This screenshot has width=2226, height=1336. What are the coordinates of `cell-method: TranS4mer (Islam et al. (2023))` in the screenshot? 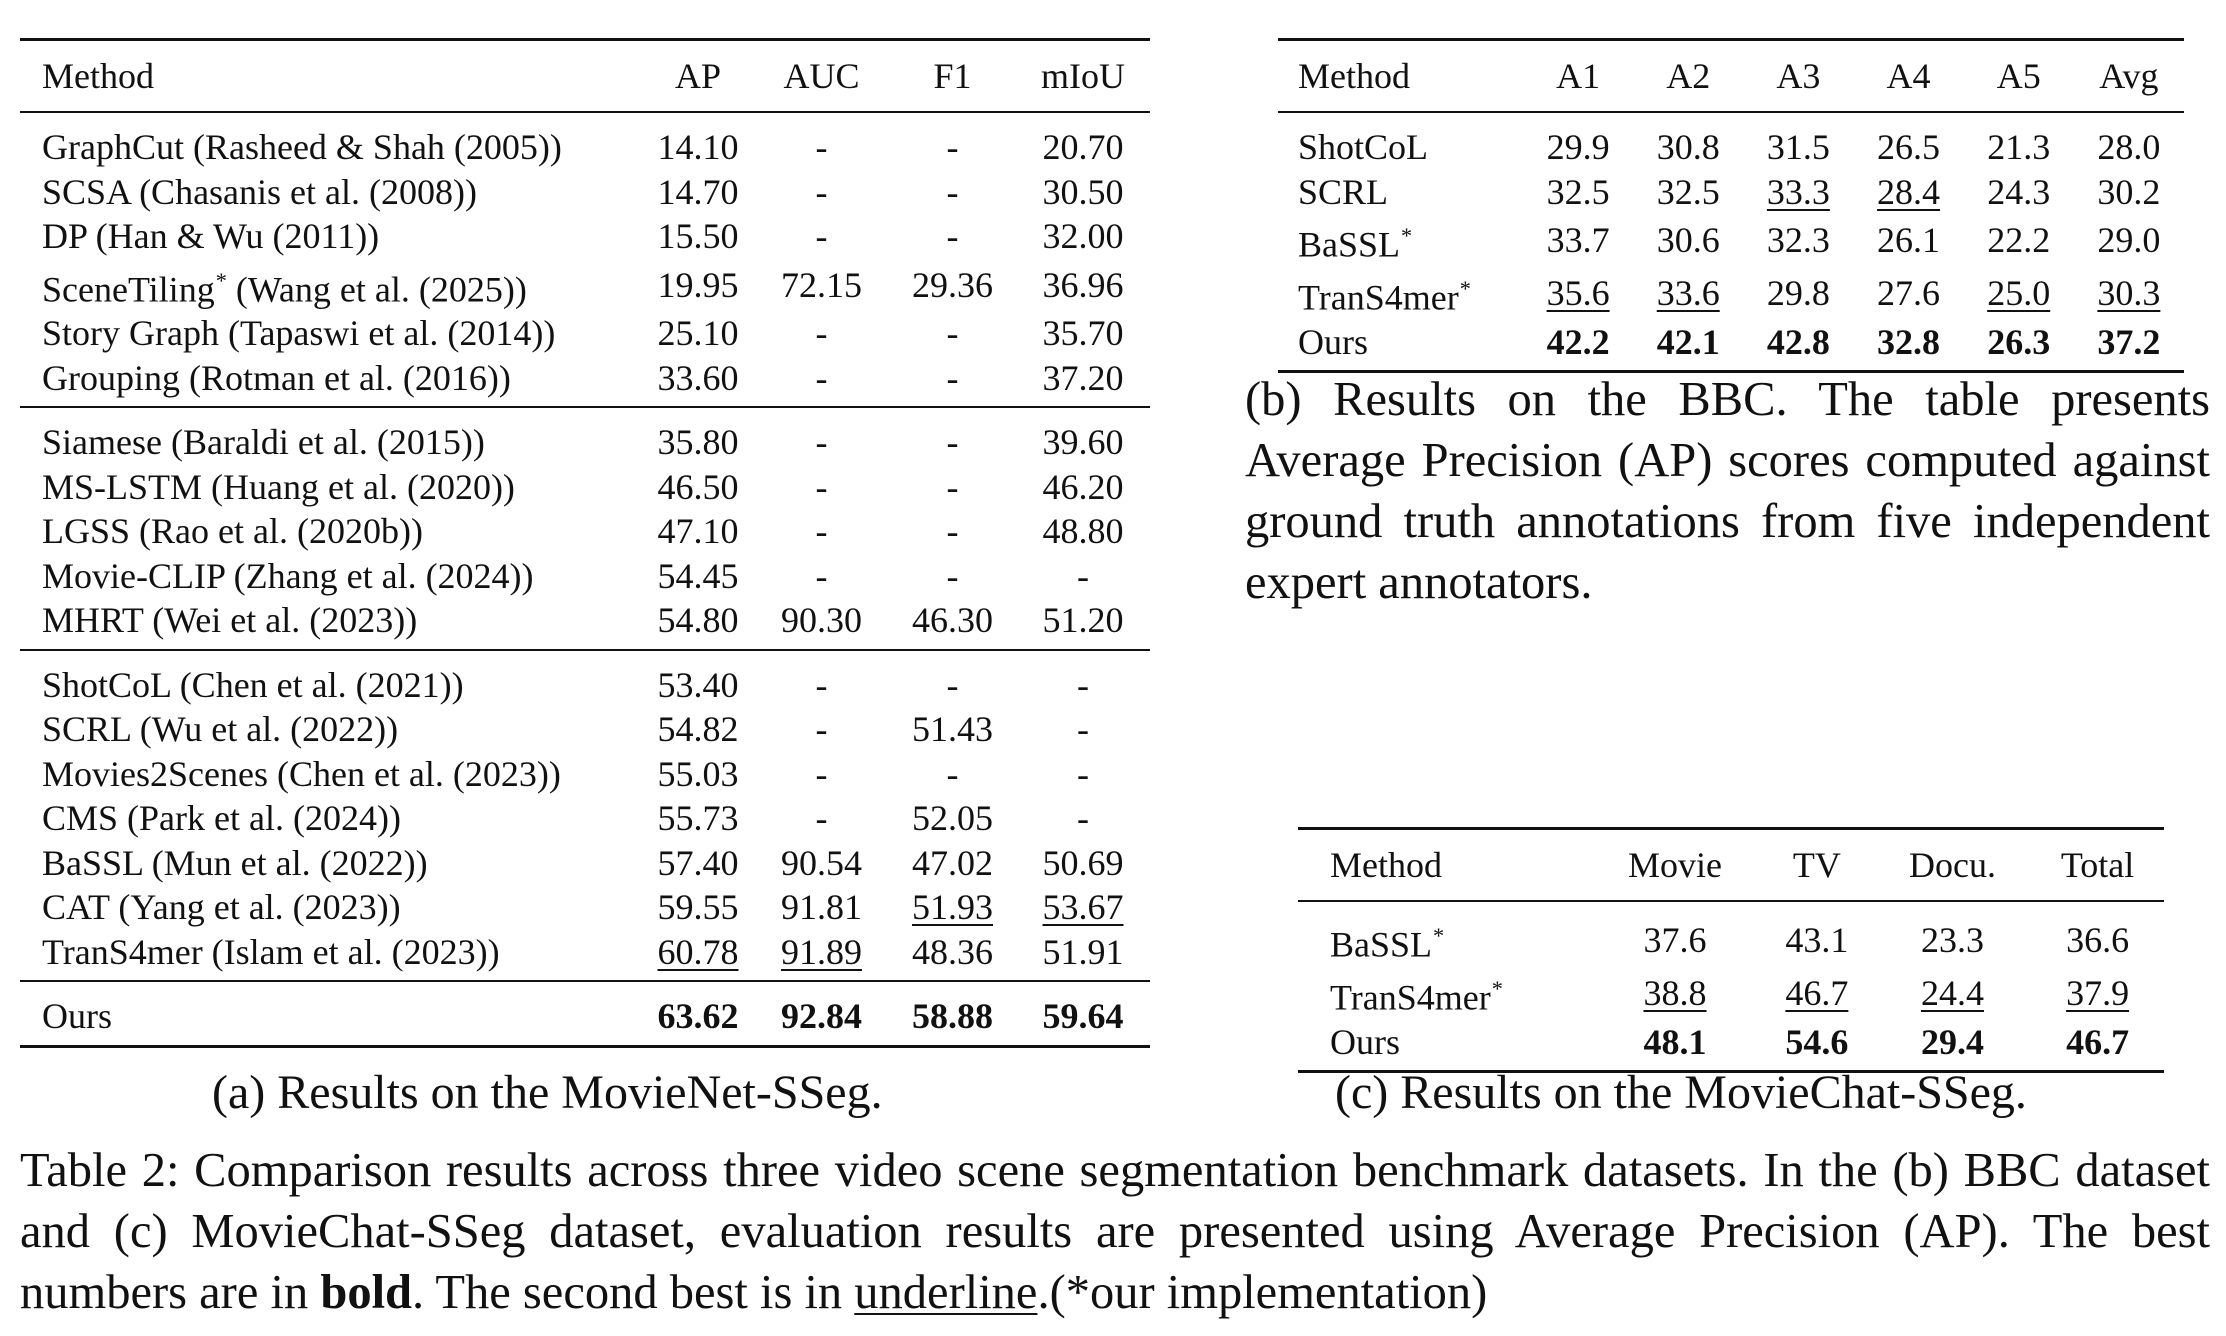 It's located at (271, 951).